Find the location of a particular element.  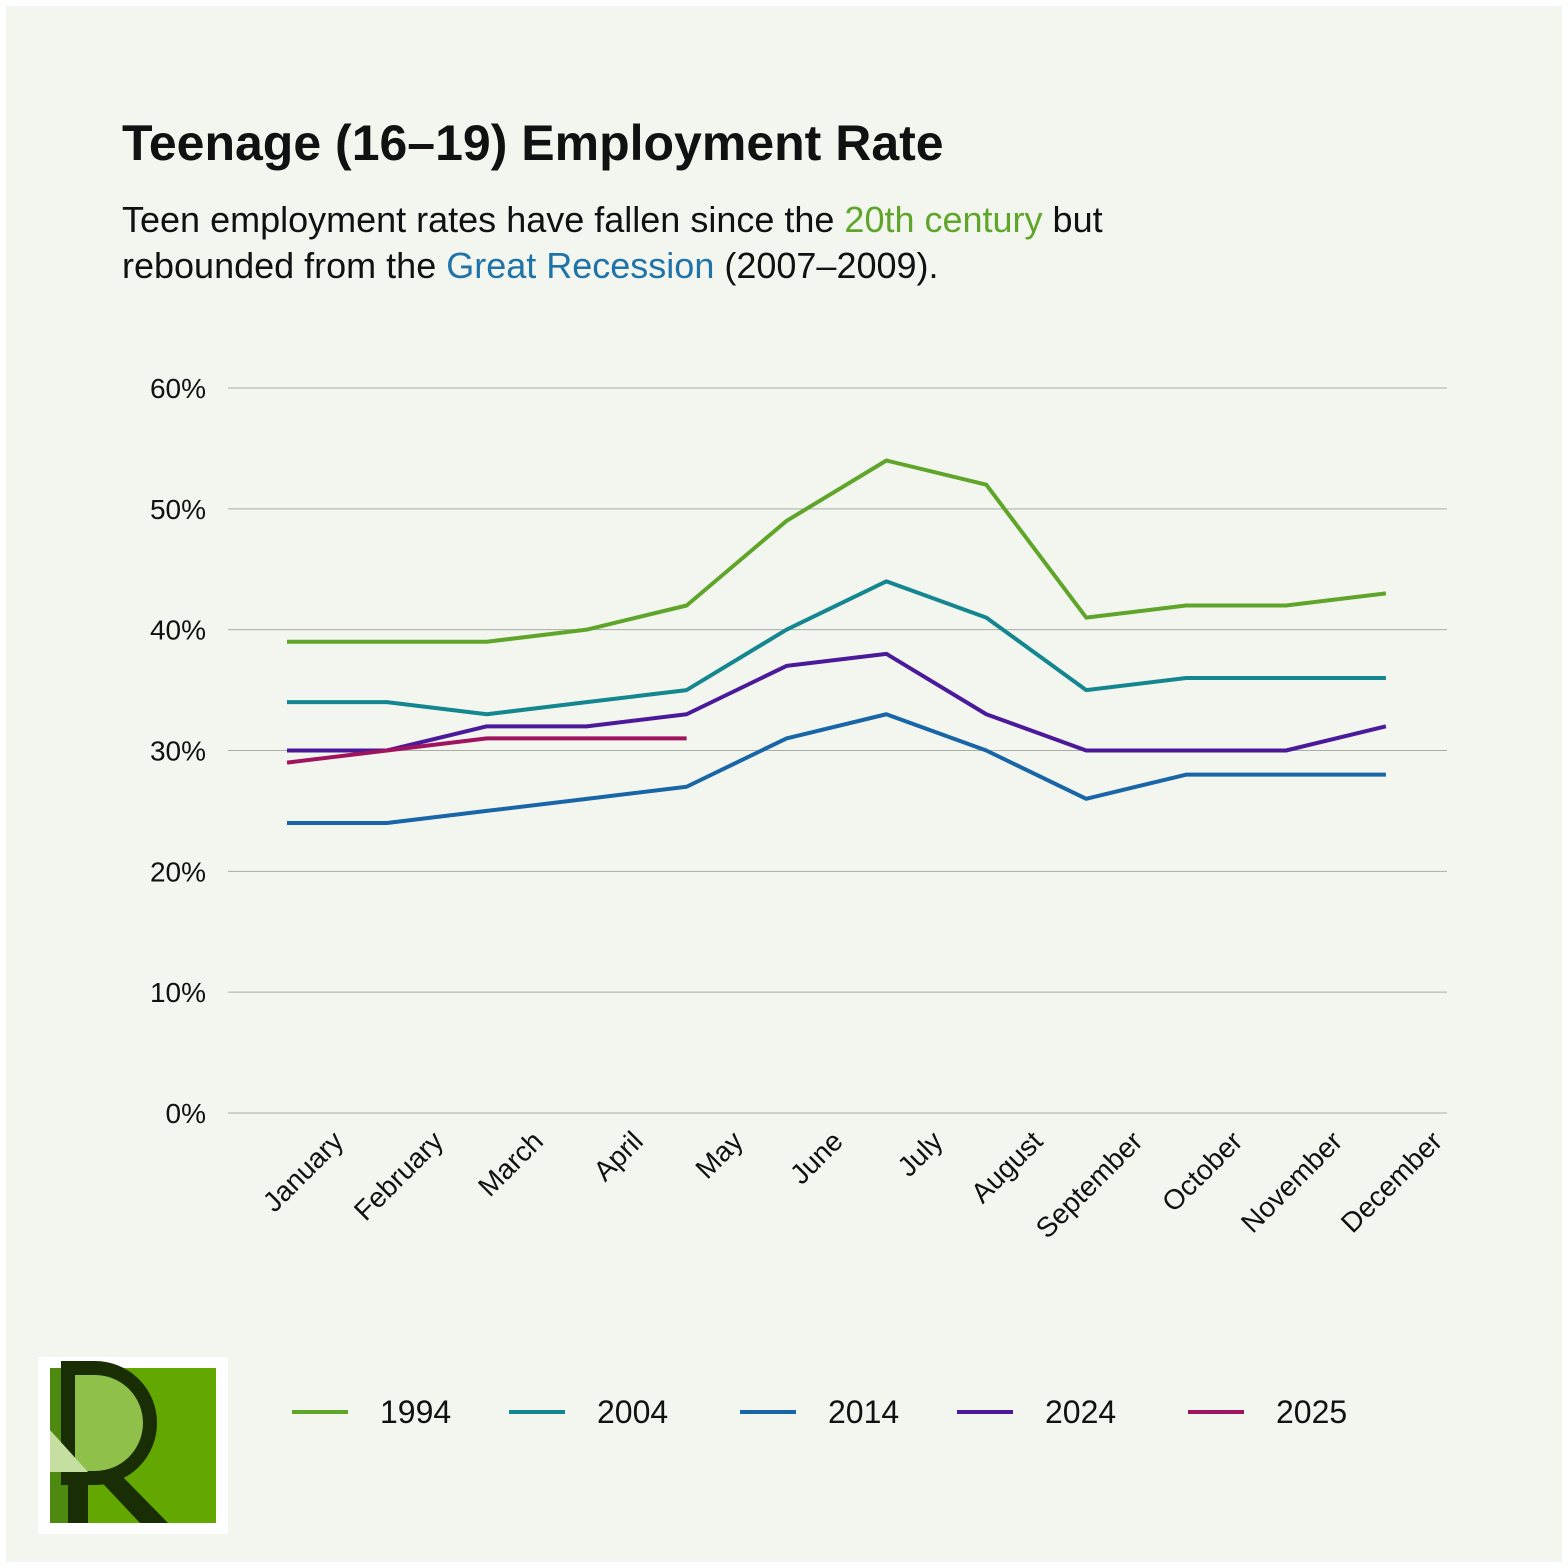

legend-label: 2025 is located at coordinates (1311, 1412).